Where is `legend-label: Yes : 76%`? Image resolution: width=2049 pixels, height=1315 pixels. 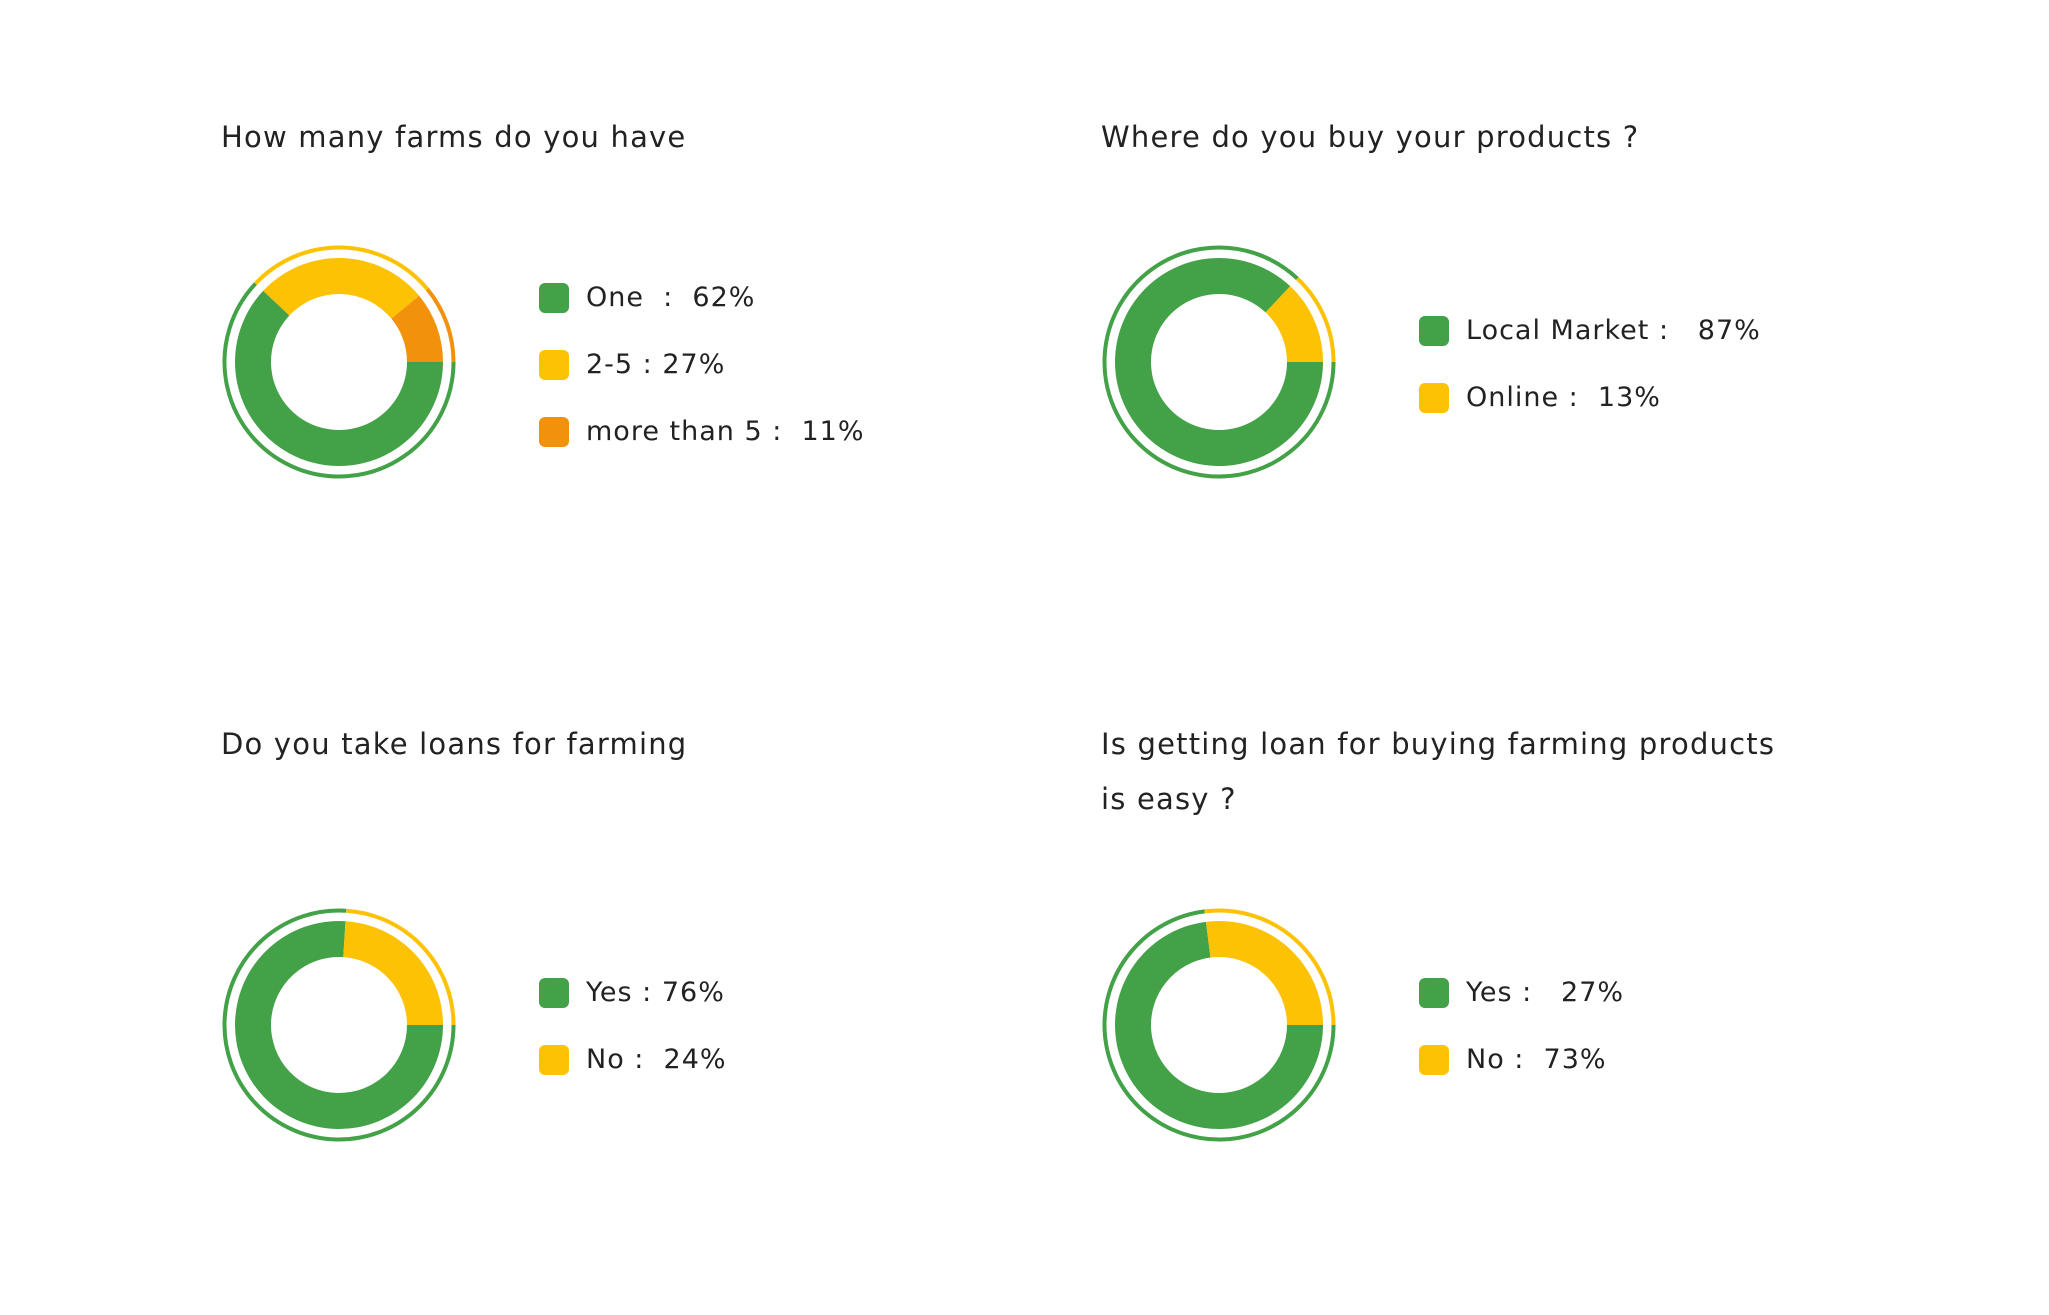 legend-label: Yes : 76% is located at coordinates (655, 992).